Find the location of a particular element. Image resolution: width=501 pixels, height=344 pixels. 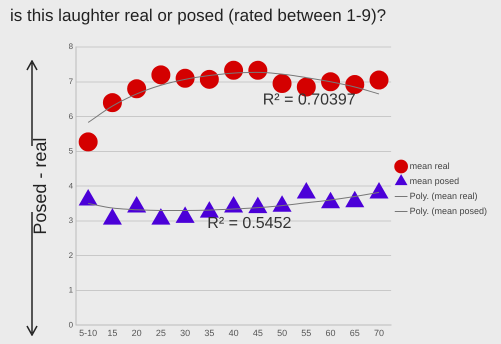

x-tick-label: 65 is located at coordinates (355, 333).